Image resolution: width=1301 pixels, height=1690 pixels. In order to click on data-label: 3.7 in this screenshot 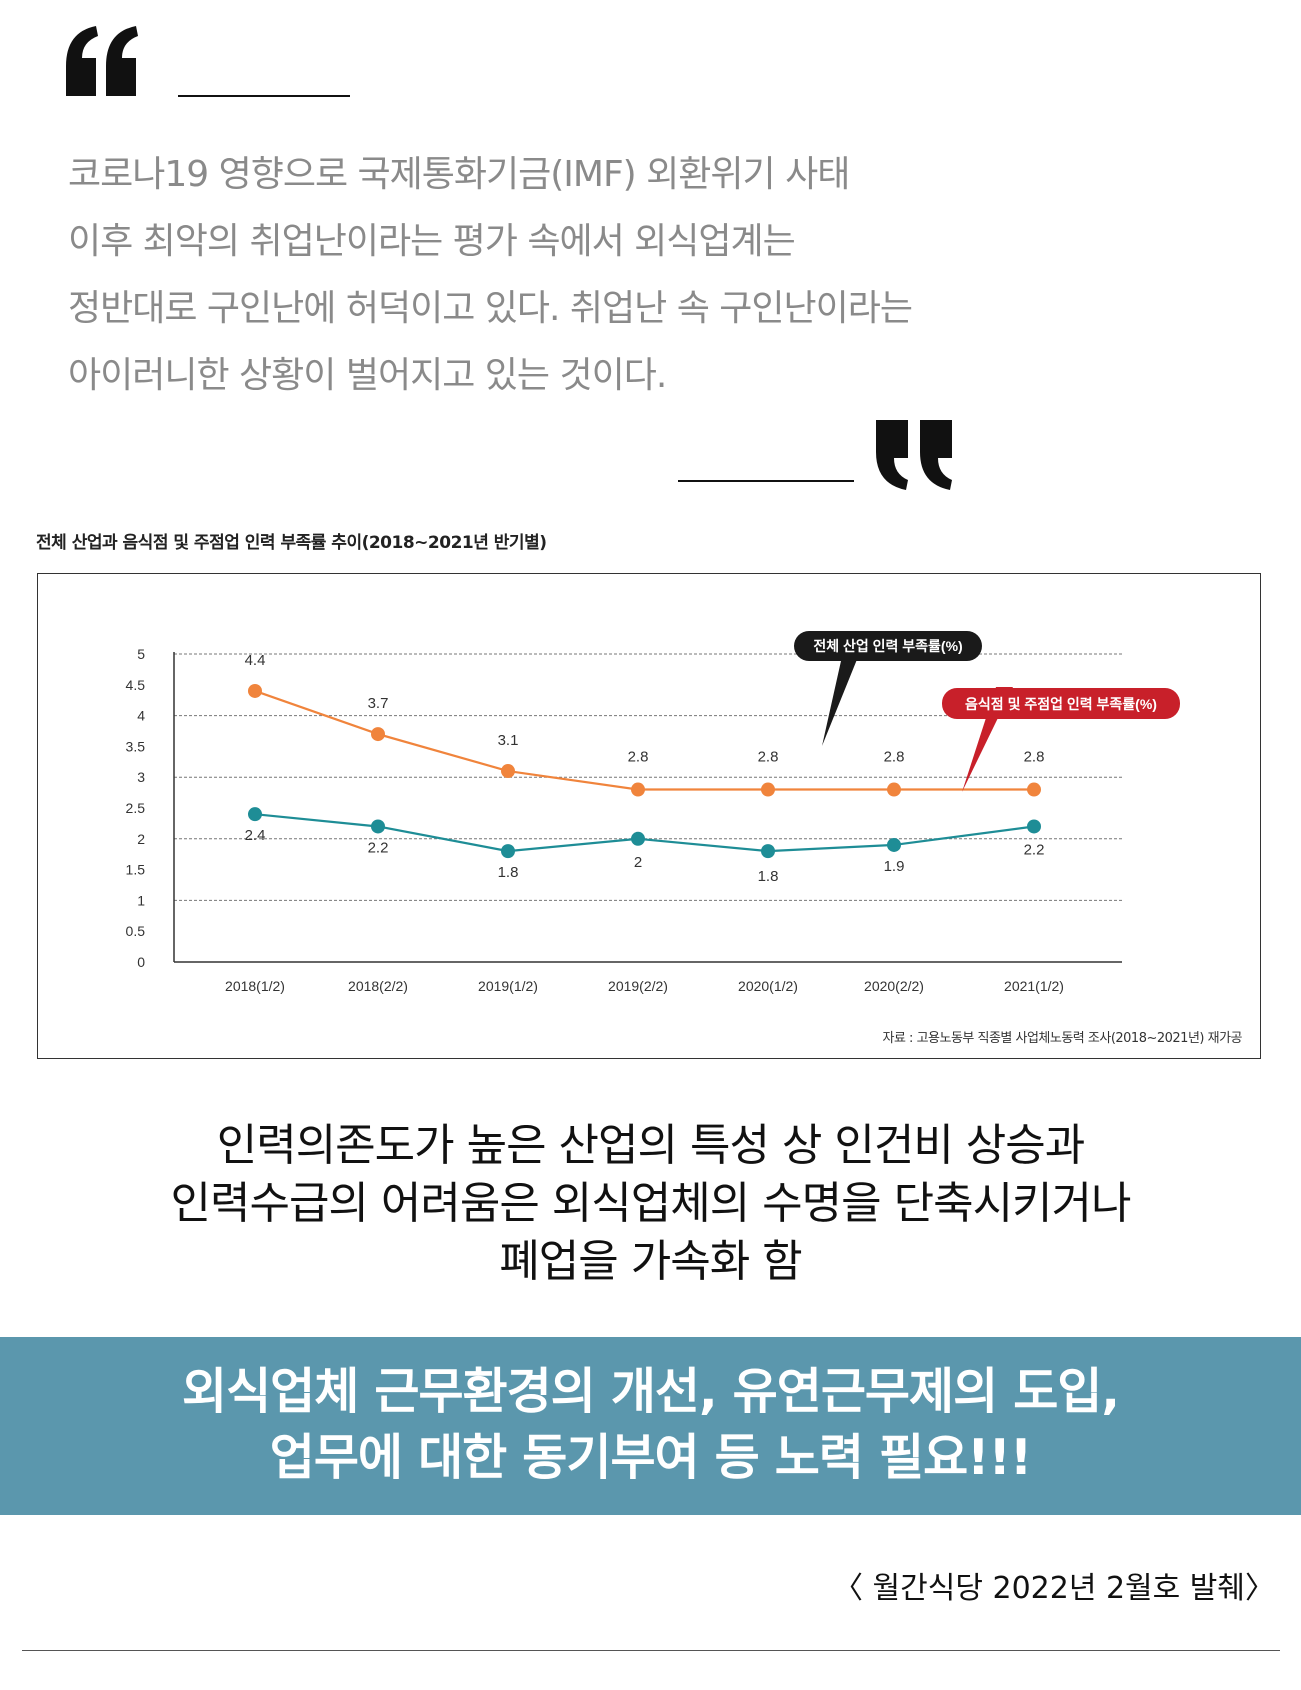, I will do `click(378, 703)`.